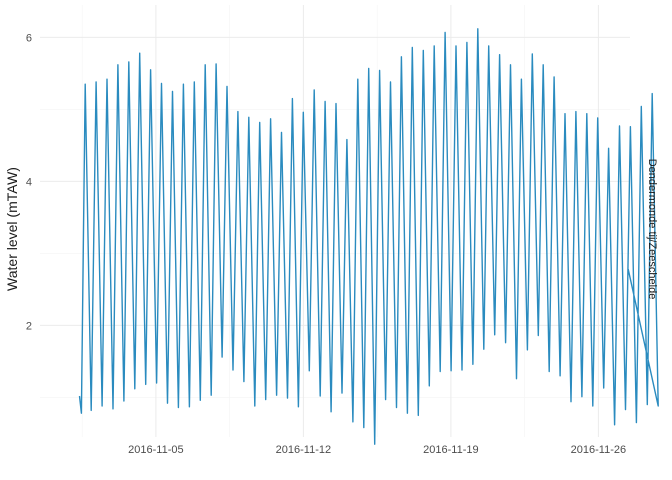 The width and height of the screenshot is (672, 480). I want to click on y-tick-label: 6, so click(29, 38).